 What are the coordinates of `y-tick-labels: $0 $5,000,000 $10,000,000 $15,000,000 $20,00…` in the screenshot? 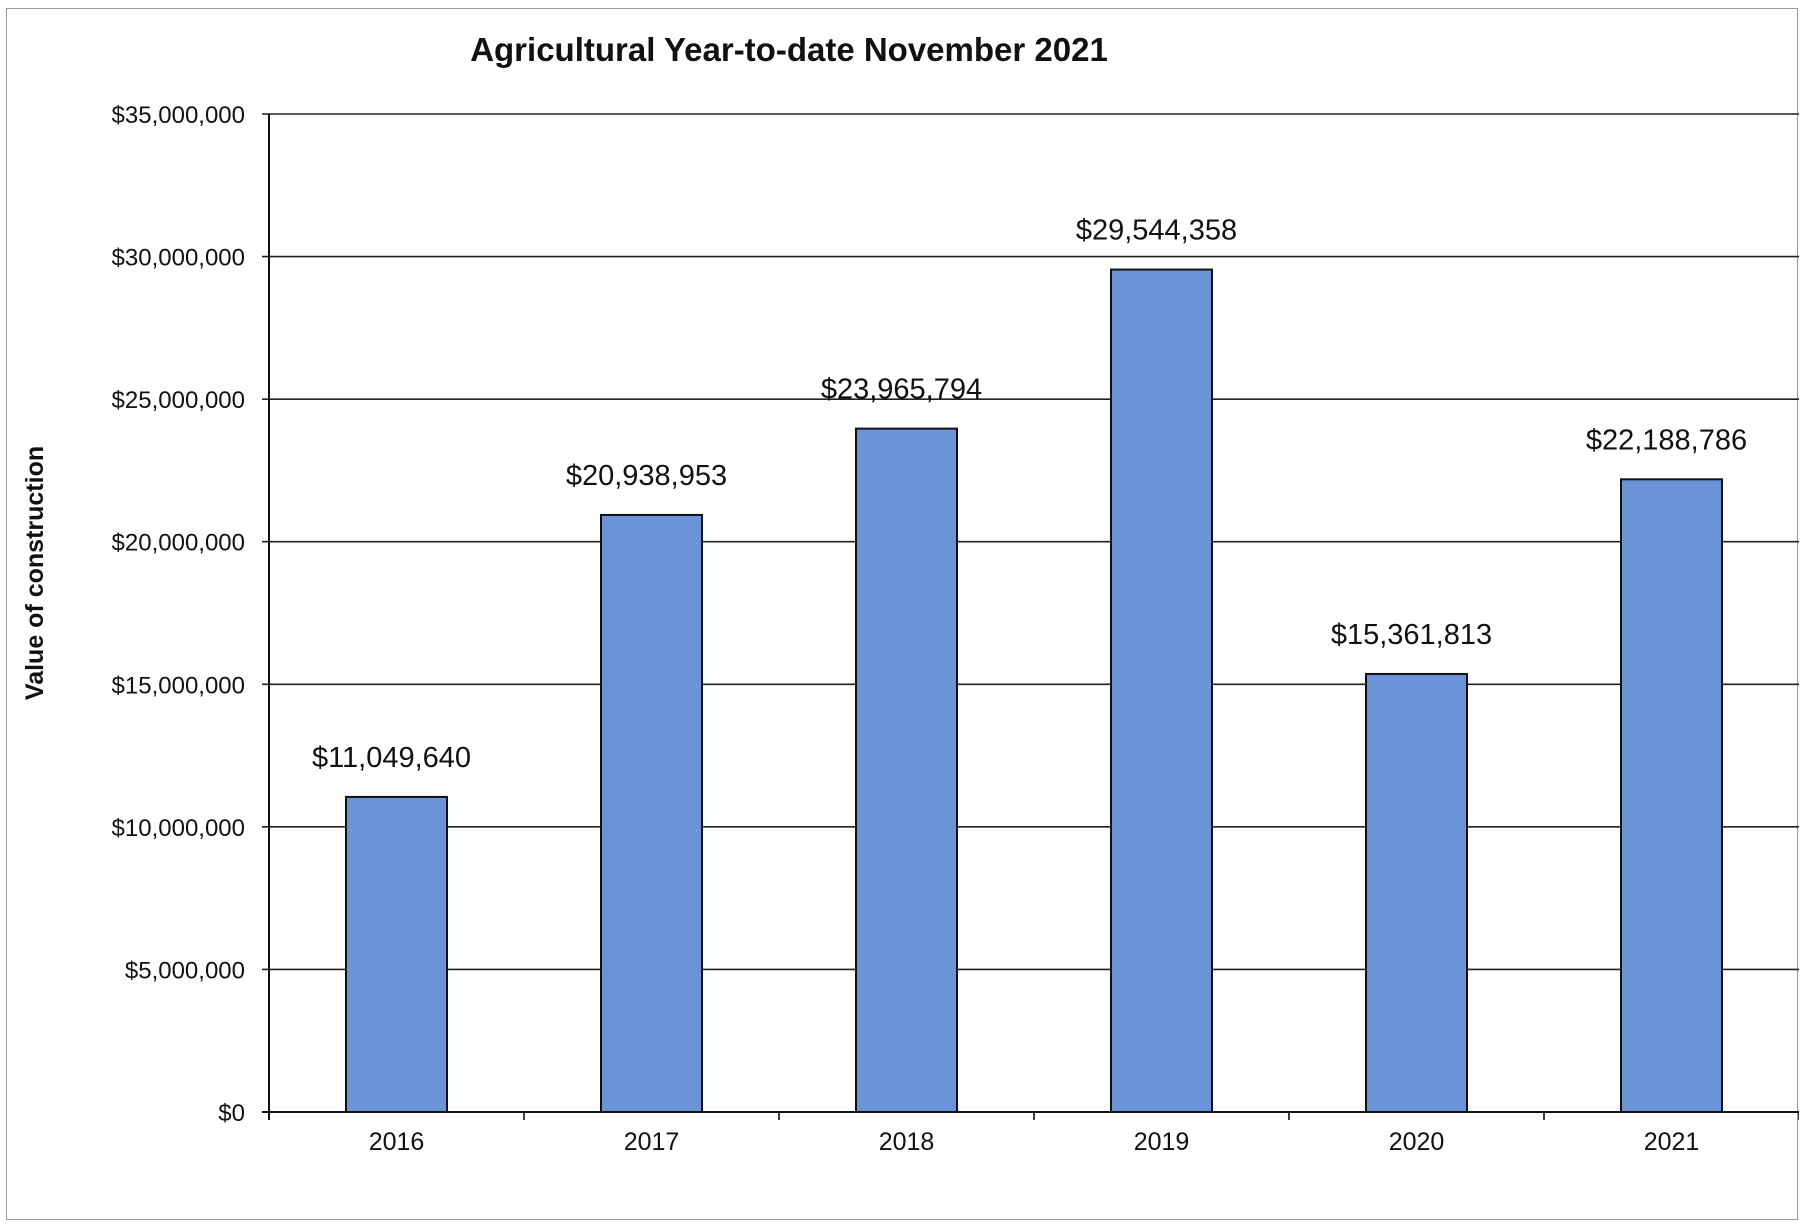 It's located at (178, 614).